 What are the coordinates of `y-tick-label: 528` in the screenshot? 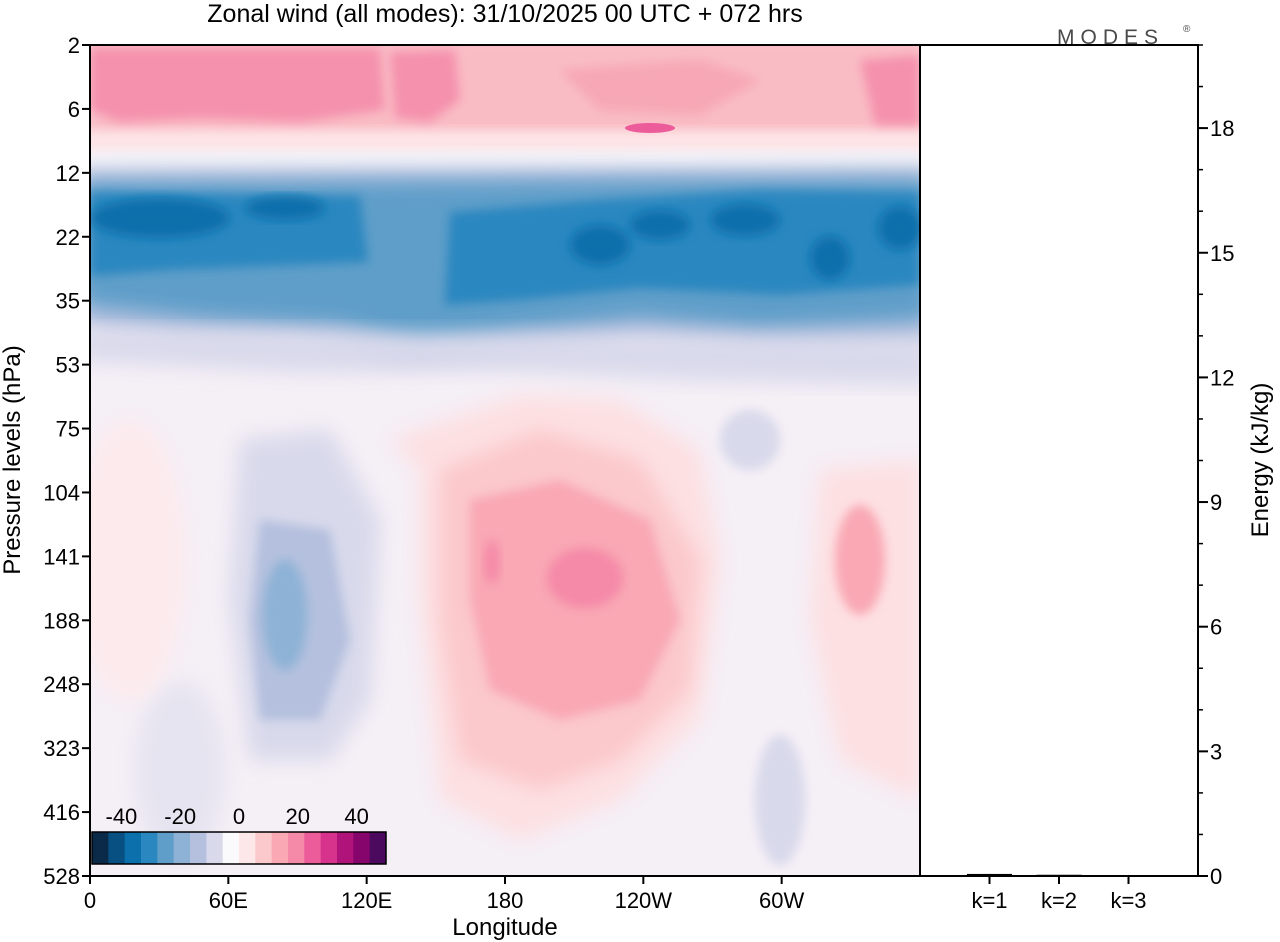 It's located at (61, 876).